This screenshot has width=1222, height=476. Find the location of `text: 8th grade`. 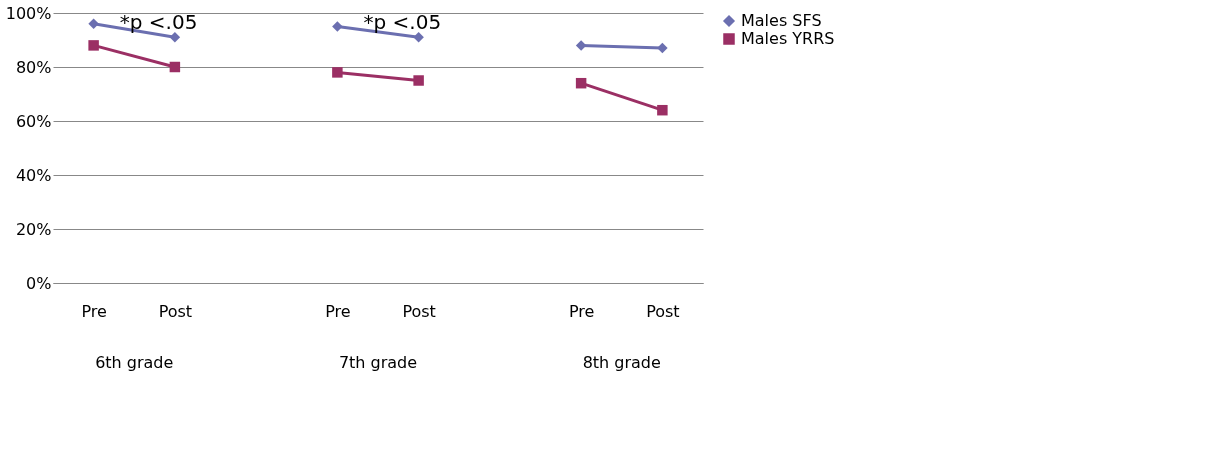

text: 8th grade is located at coordinates (621, 362).